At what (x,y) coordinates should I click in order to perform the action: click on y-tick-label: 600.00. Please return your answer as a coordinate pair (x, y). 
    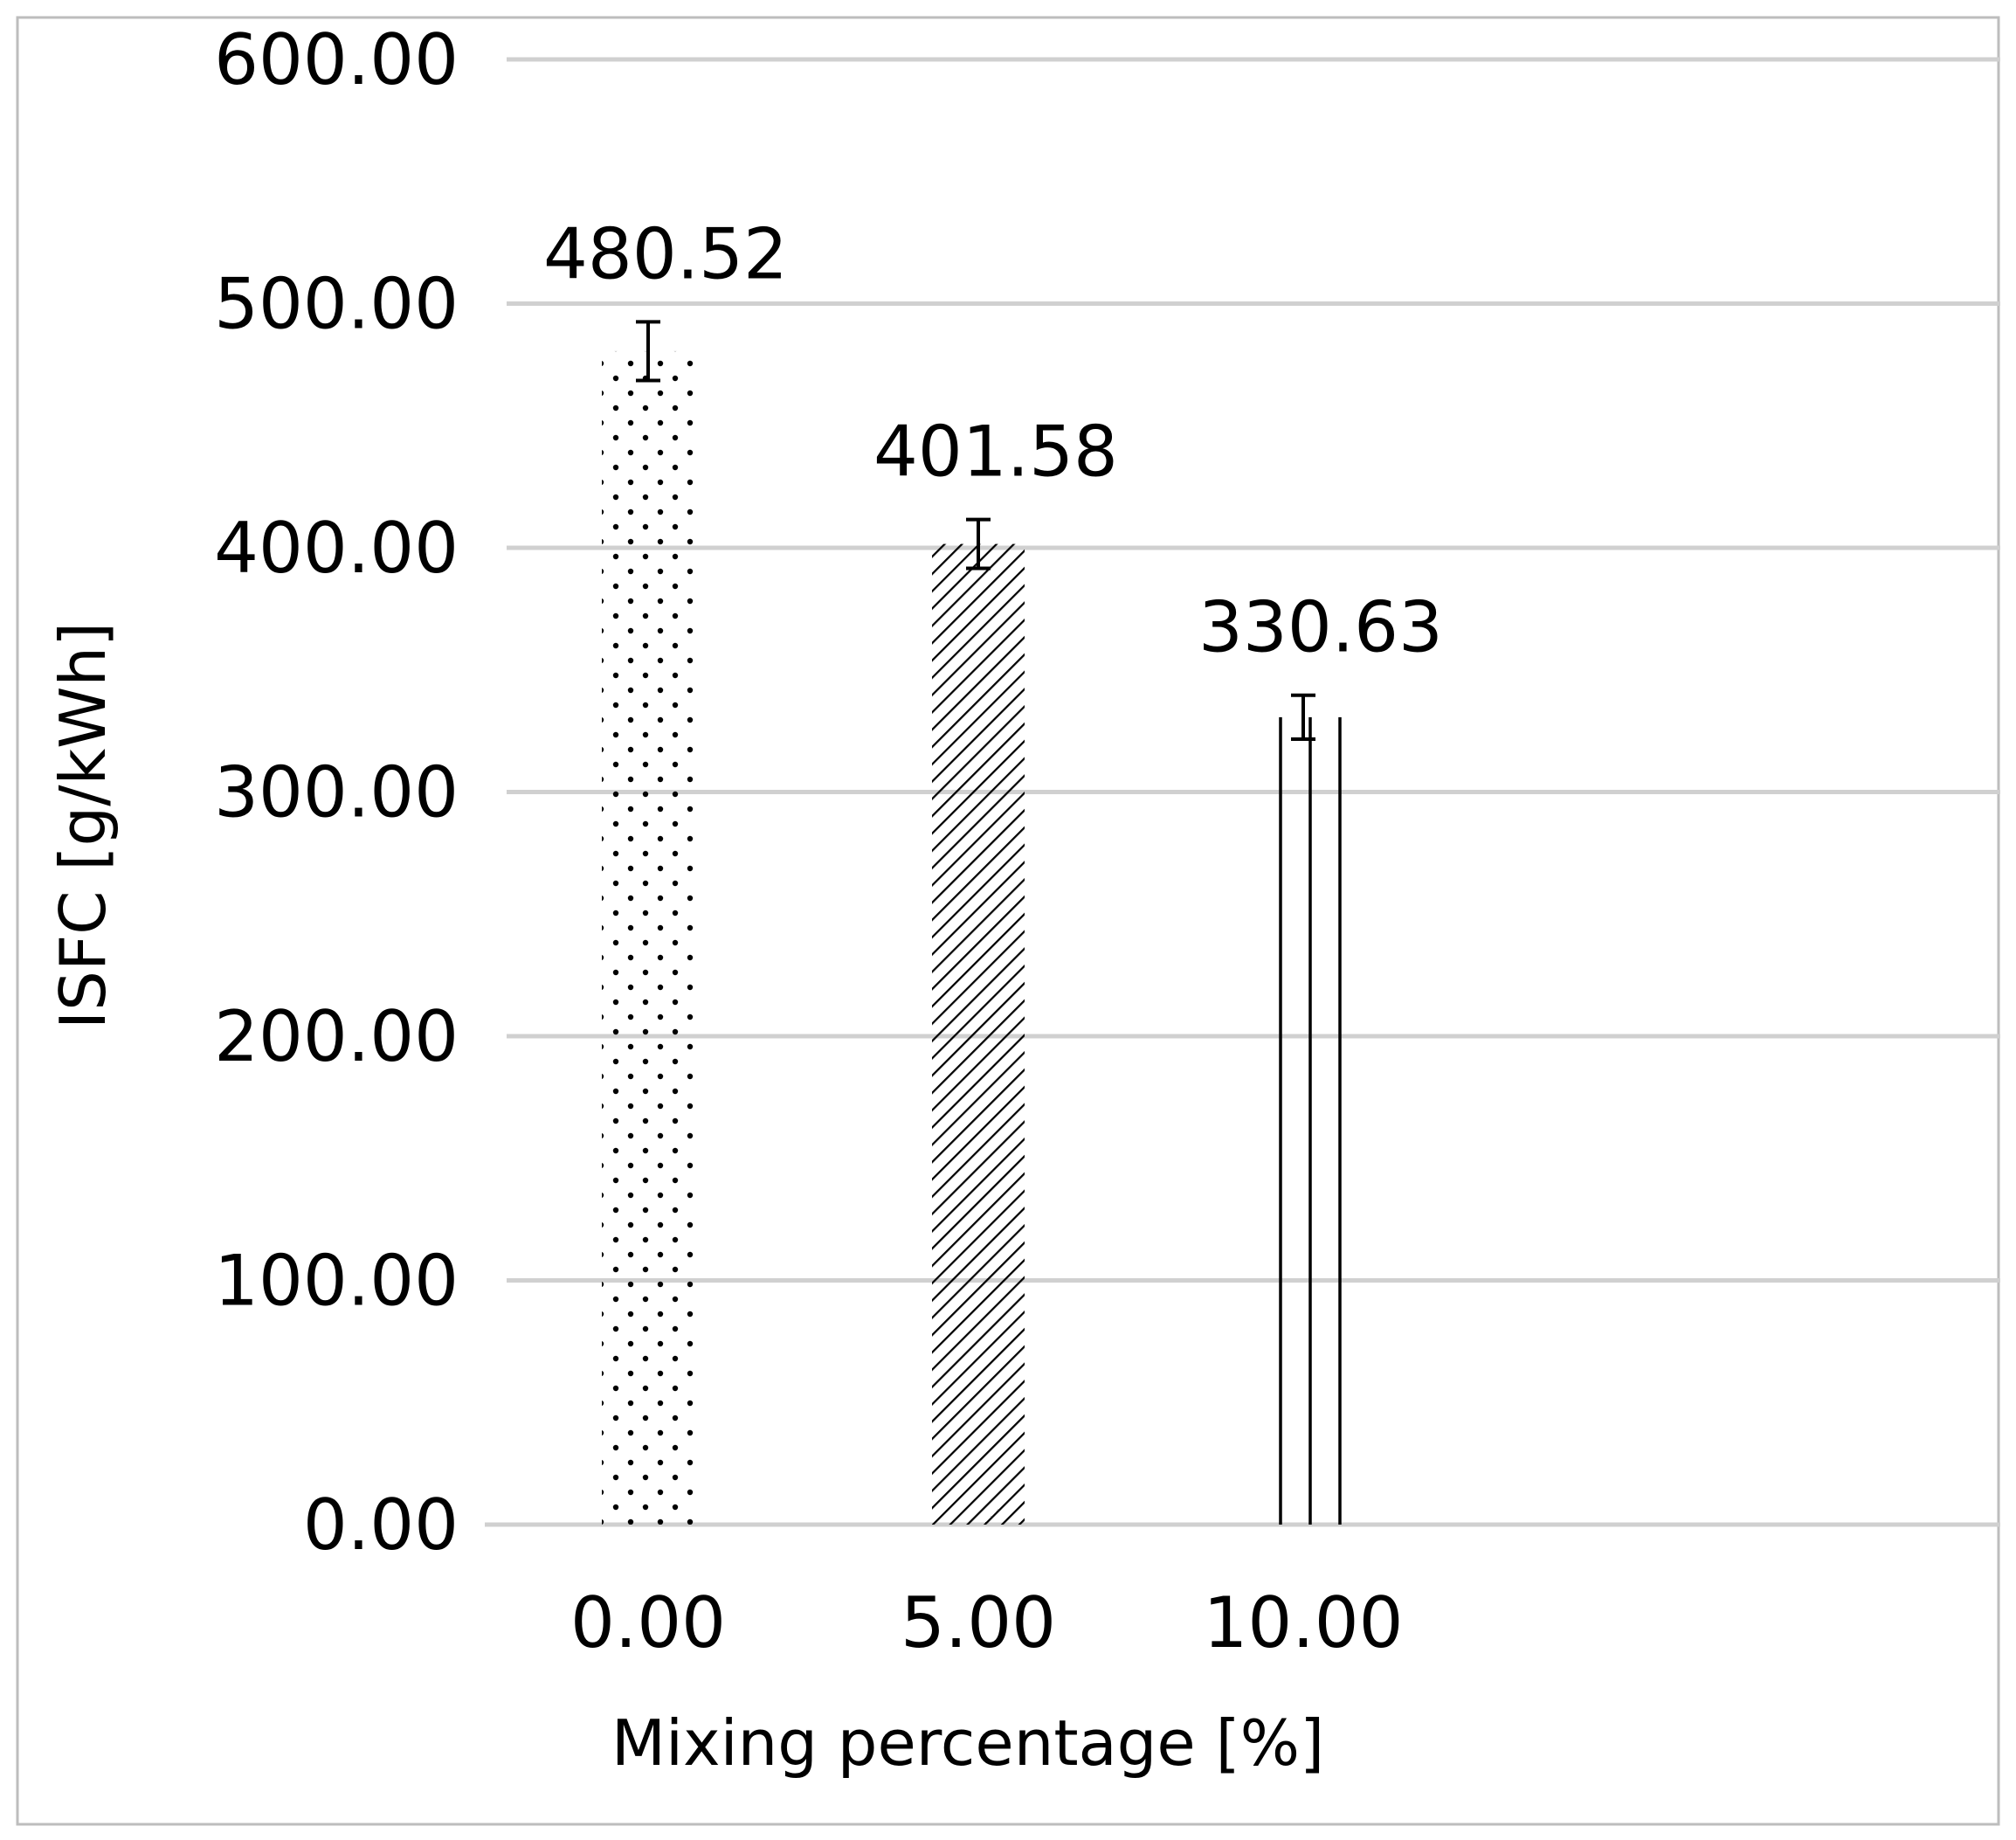
    Looking at the image, I should click on (336, 59).